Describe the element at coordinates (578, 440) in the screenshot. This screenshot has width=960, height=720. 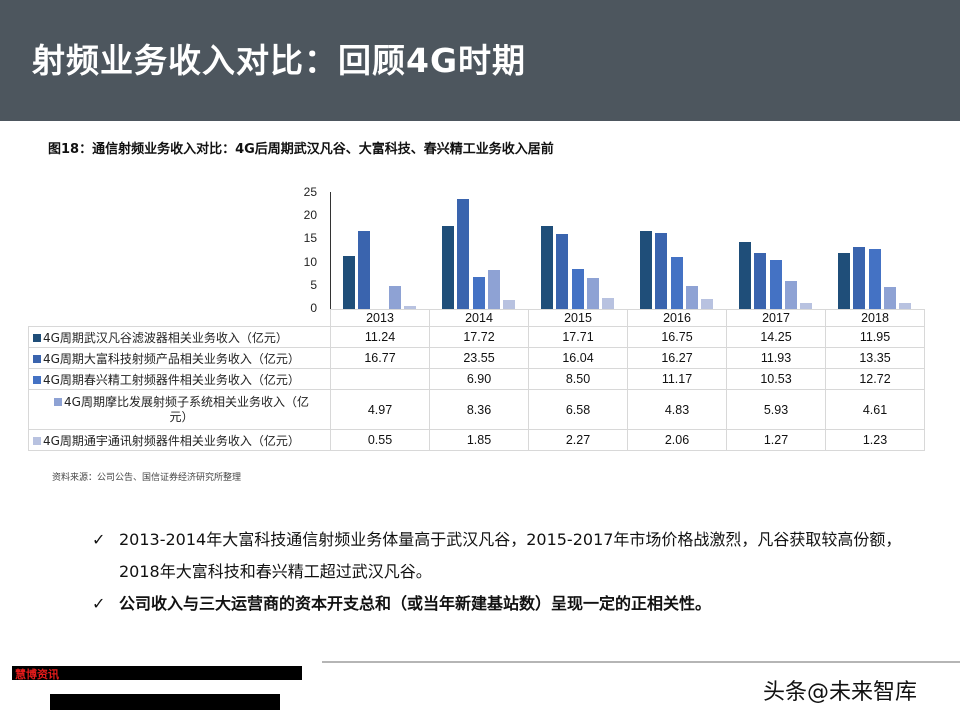
I see `table-cell: 2.27` at that location.